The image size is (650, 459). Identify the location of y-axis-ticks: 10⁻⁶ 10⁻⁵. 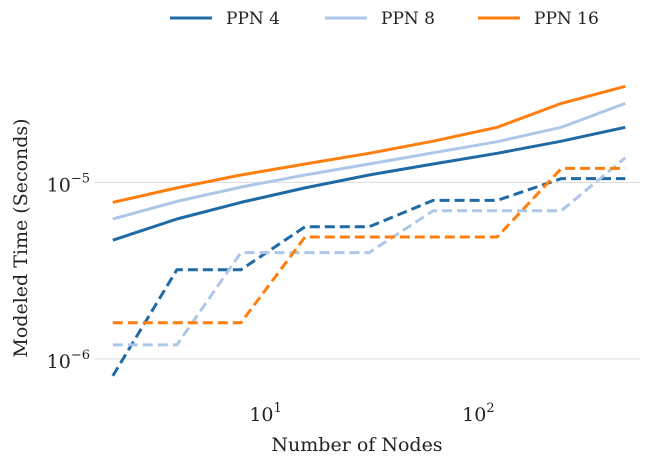
(68, 272).